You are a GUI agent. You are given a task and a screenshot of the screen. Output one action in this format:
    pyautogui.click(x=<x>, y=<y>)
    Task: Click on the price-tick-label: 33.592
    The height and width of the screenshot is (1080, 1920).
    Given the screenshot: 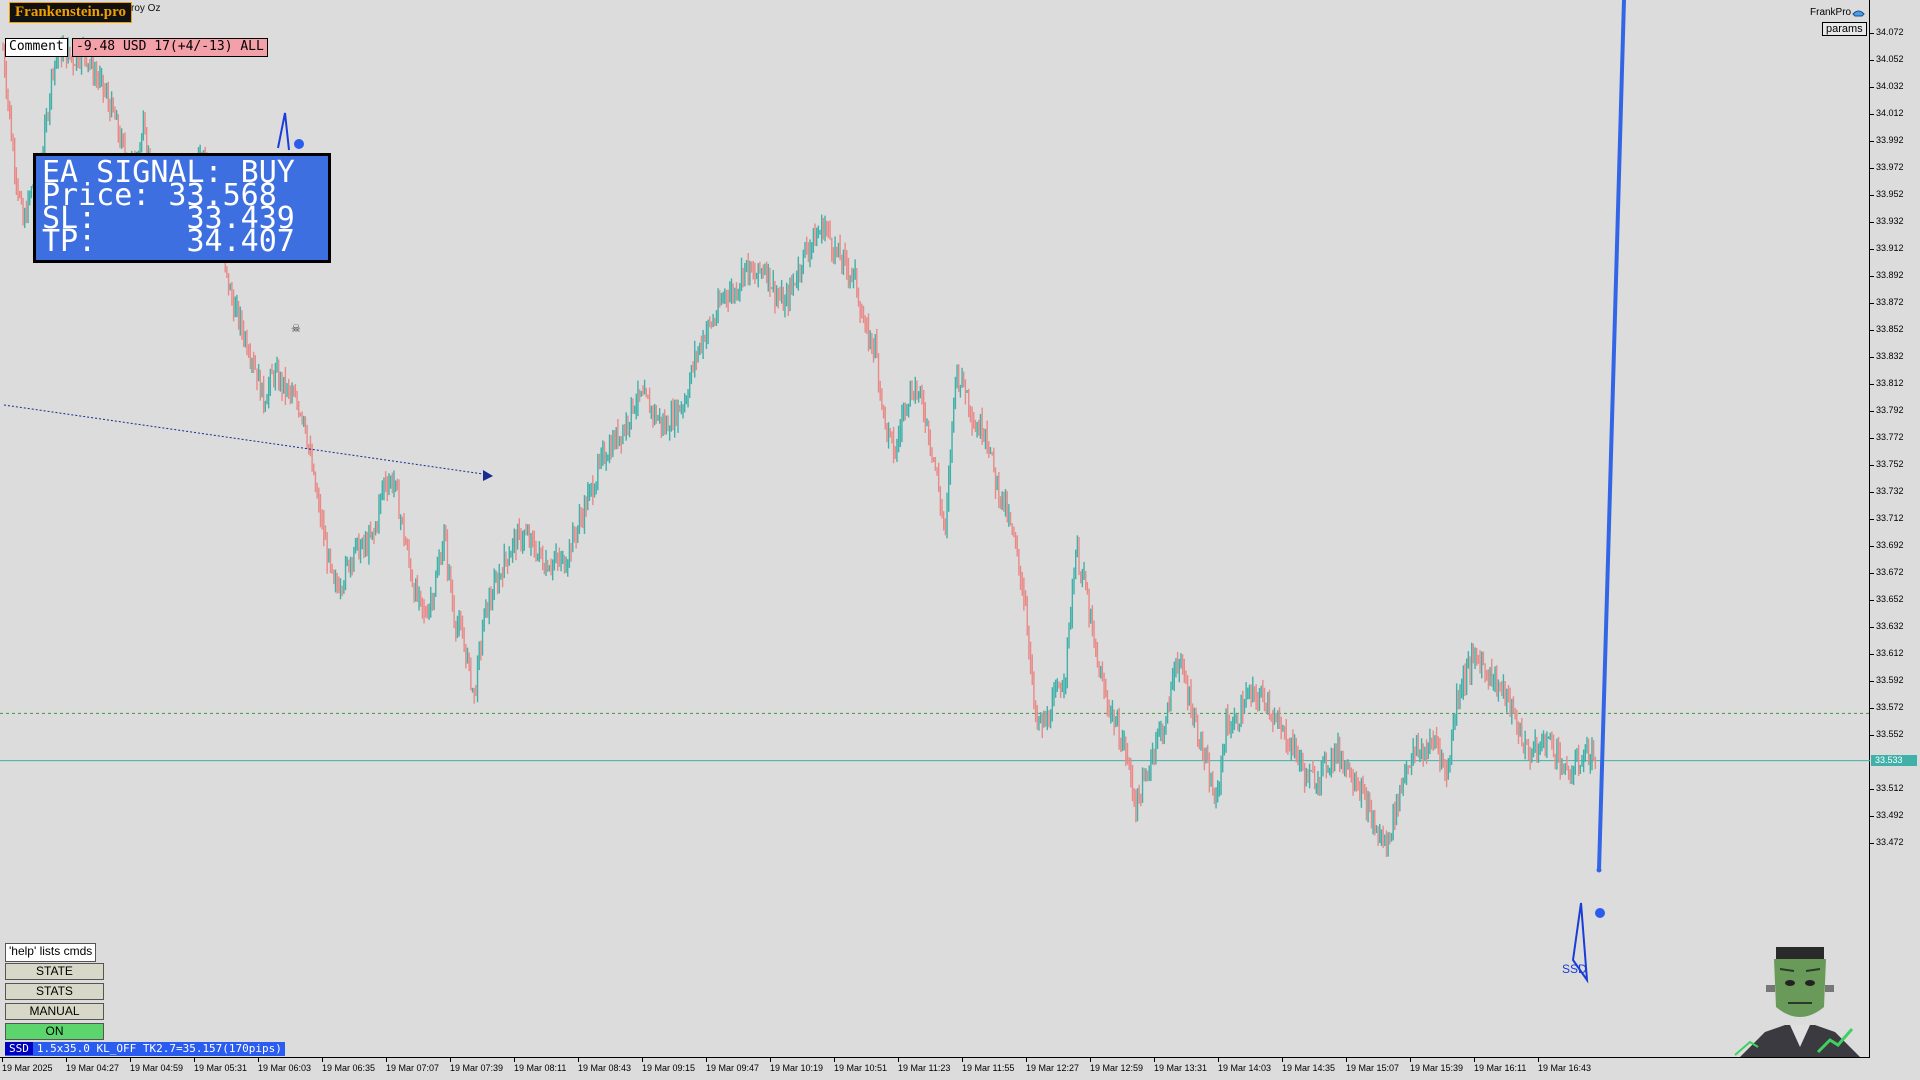 What is the action you would take?
    pyautogui.click(x=1887, y=680)
    